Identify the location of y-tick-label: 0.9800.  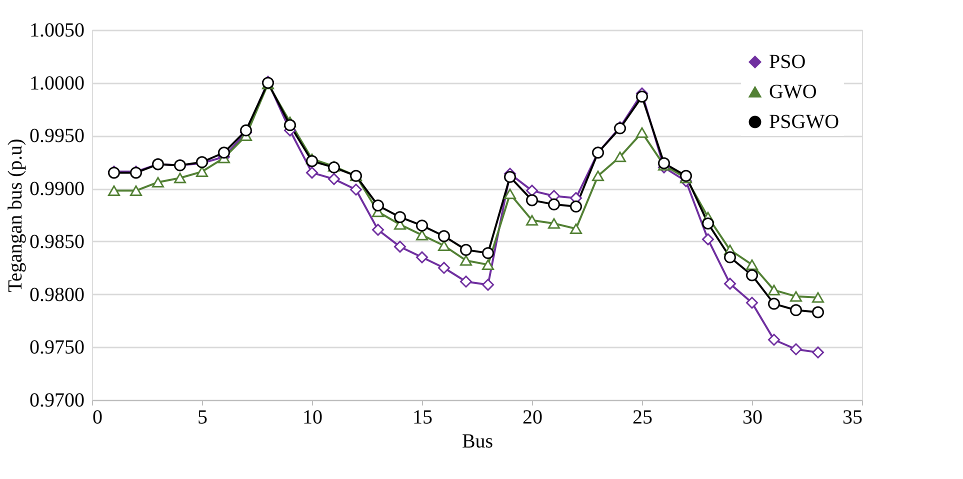
(57, 295).